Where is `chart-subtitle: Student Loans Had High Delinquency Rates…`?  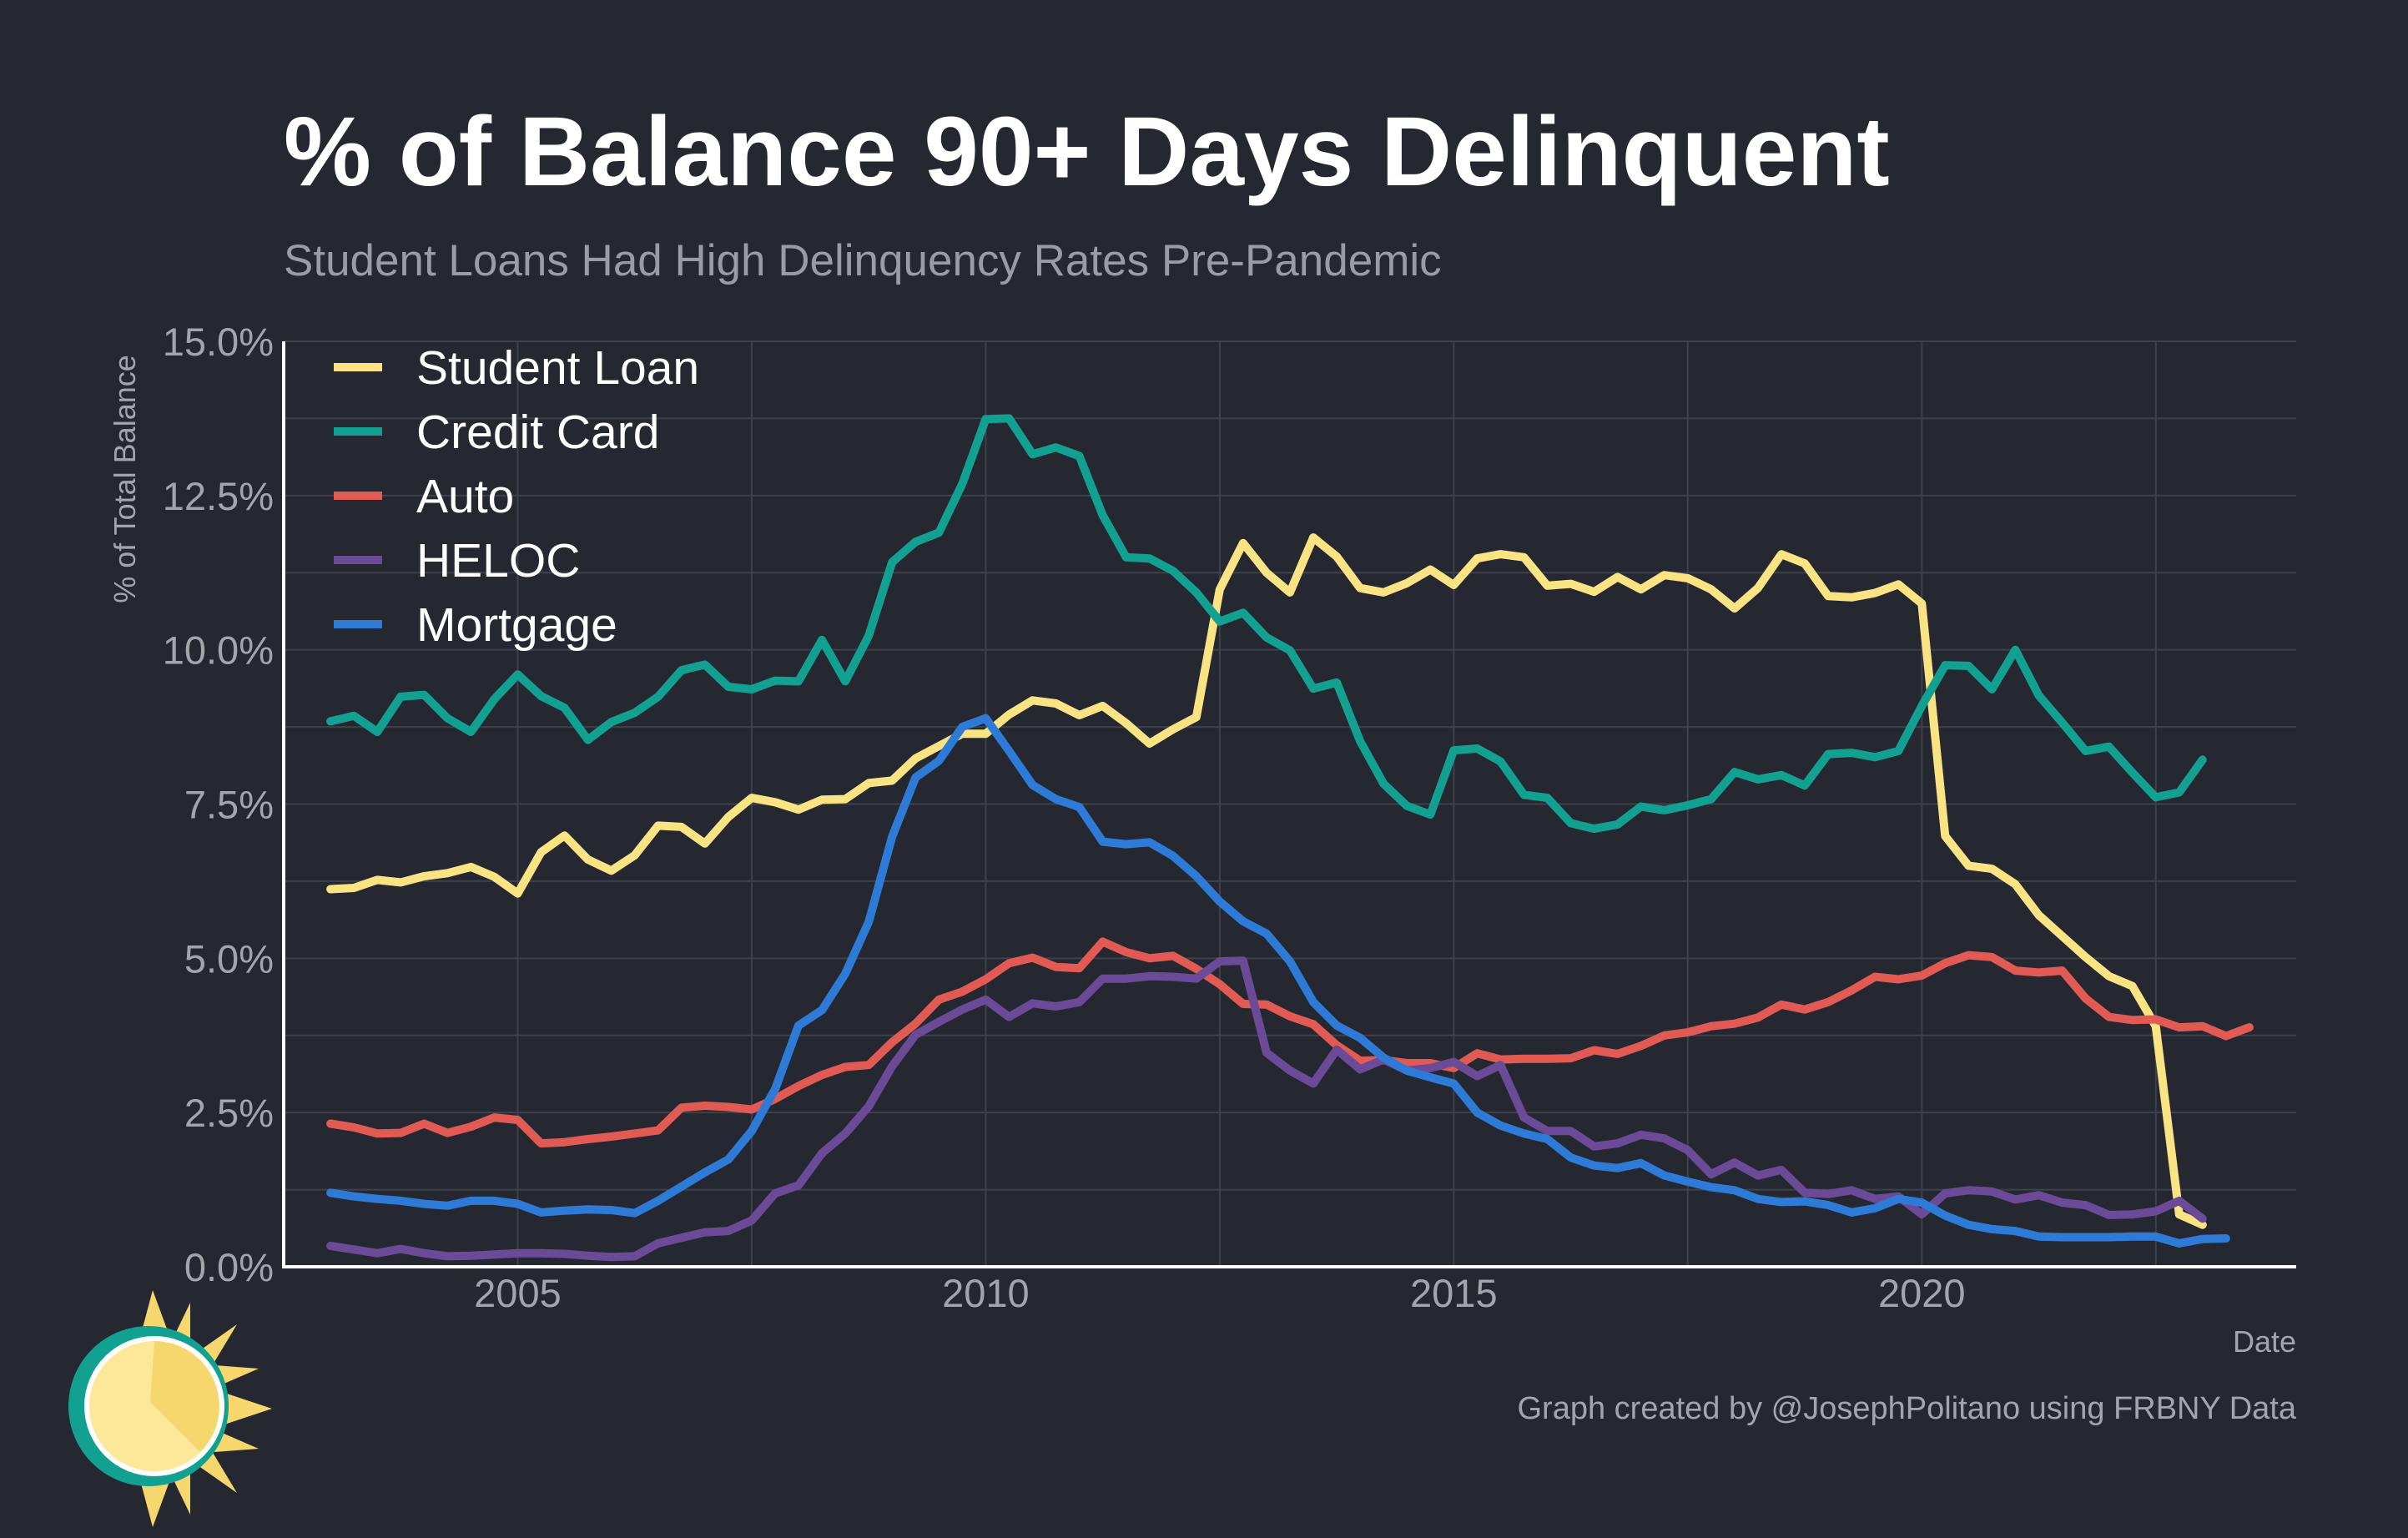
chart-subtitle: Student Loans Had High Delinquency Rates… is located at coordinates (863, 260).